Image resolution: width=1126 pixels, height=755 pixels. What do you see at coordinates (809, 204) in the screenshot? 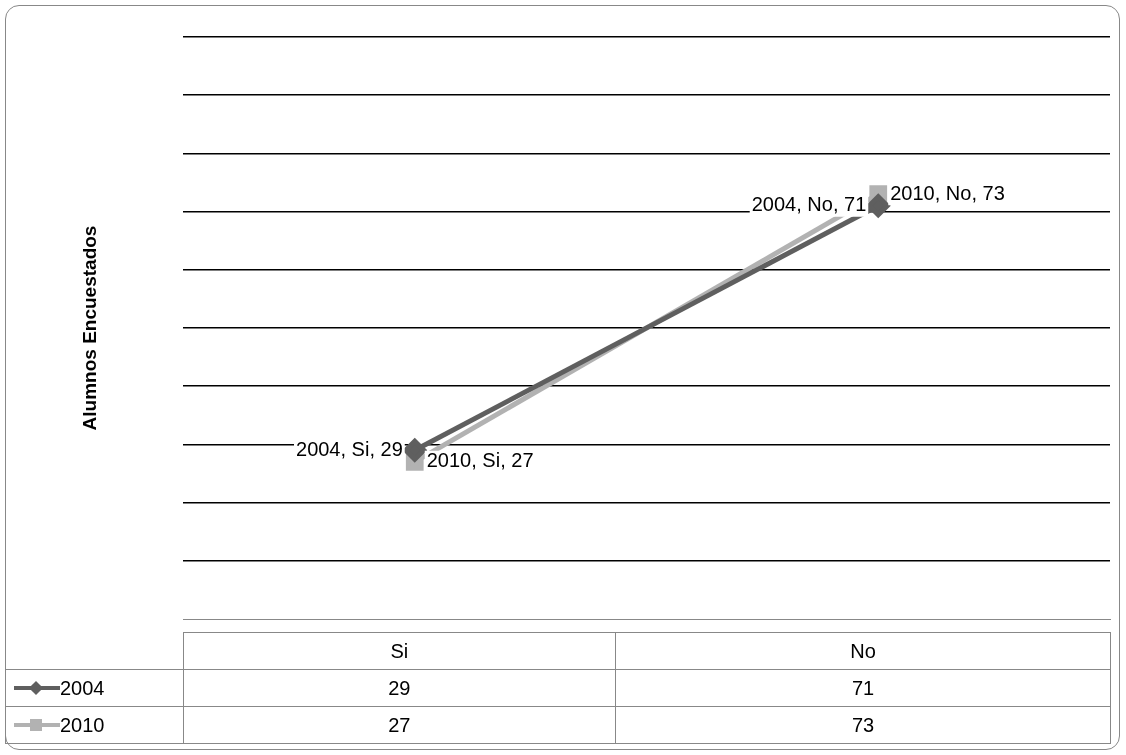
I see `annotation: 2004, No, 71` at bounding box center [809, 204].